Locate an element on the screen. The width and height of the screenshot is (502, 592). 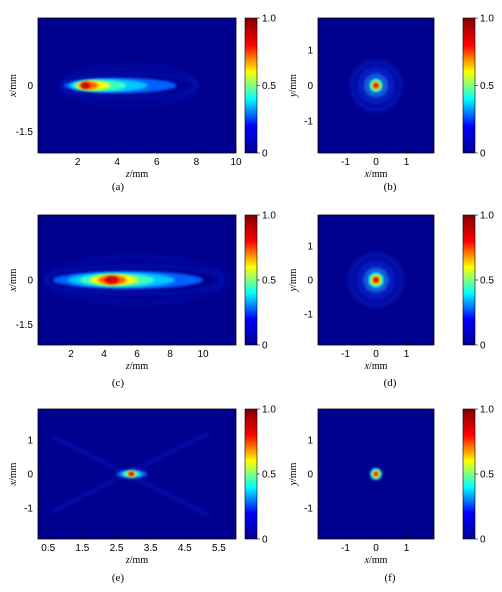
caption-f: (f) is located at coordinates (390, 578).